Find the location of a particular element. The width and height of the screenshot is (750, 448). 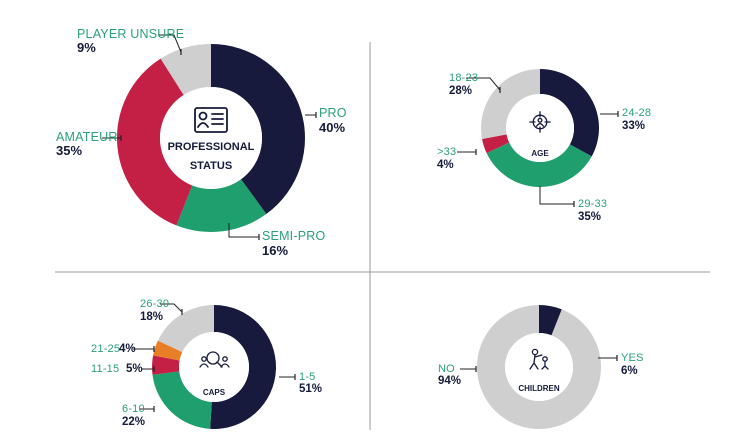

slice-label: PLAYER UNSURE is located at coordinates (130, 34).